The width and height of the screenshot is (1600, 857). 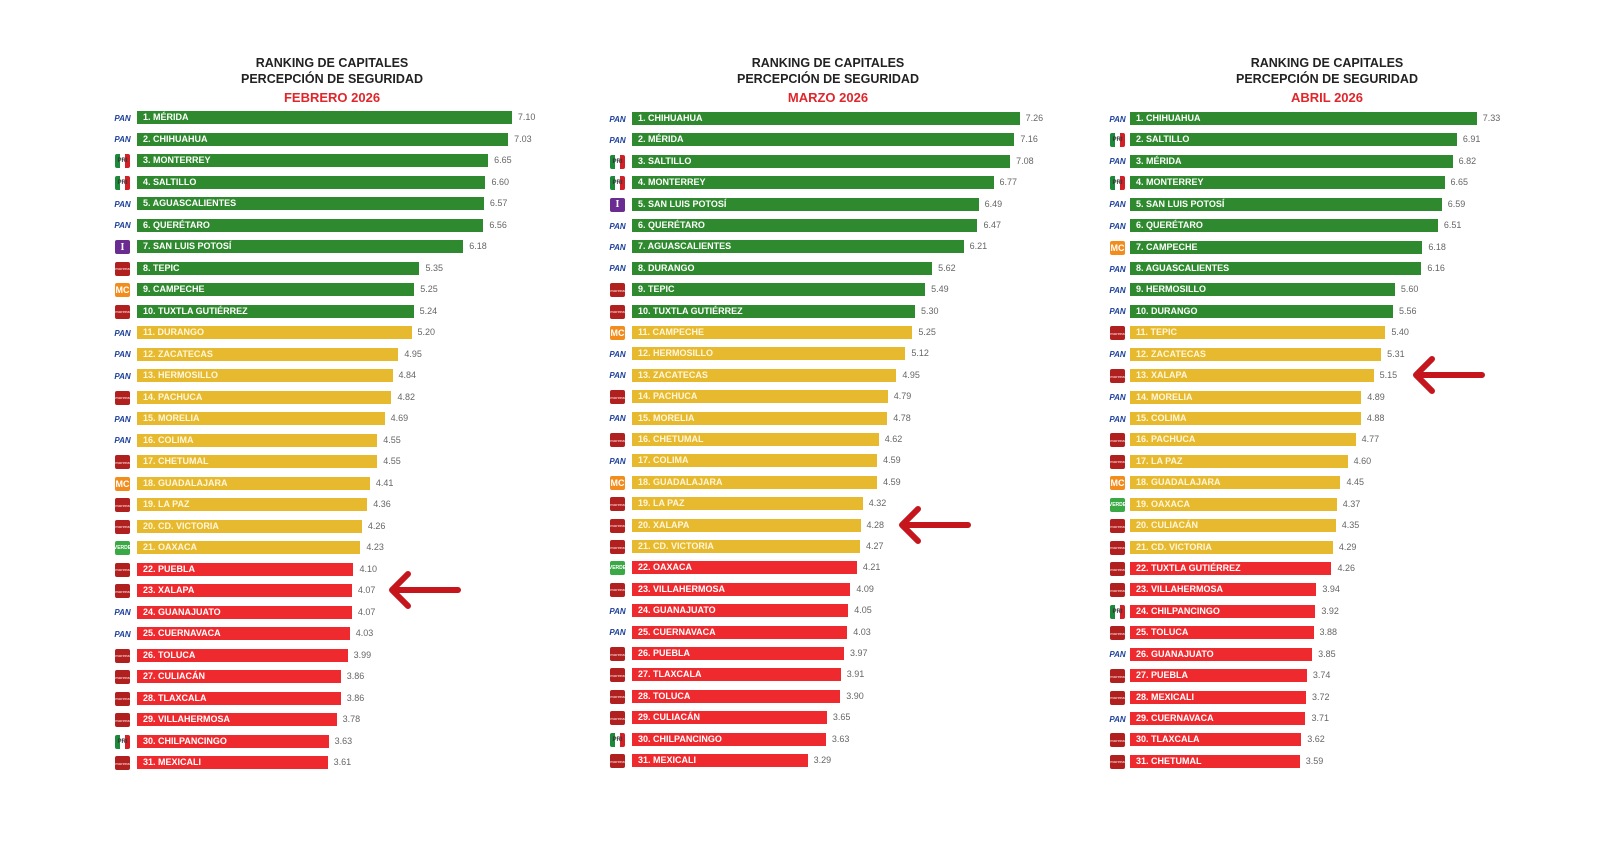 I want to click on bar-10: 10. DURANGO, so click(x=1261, y=311).